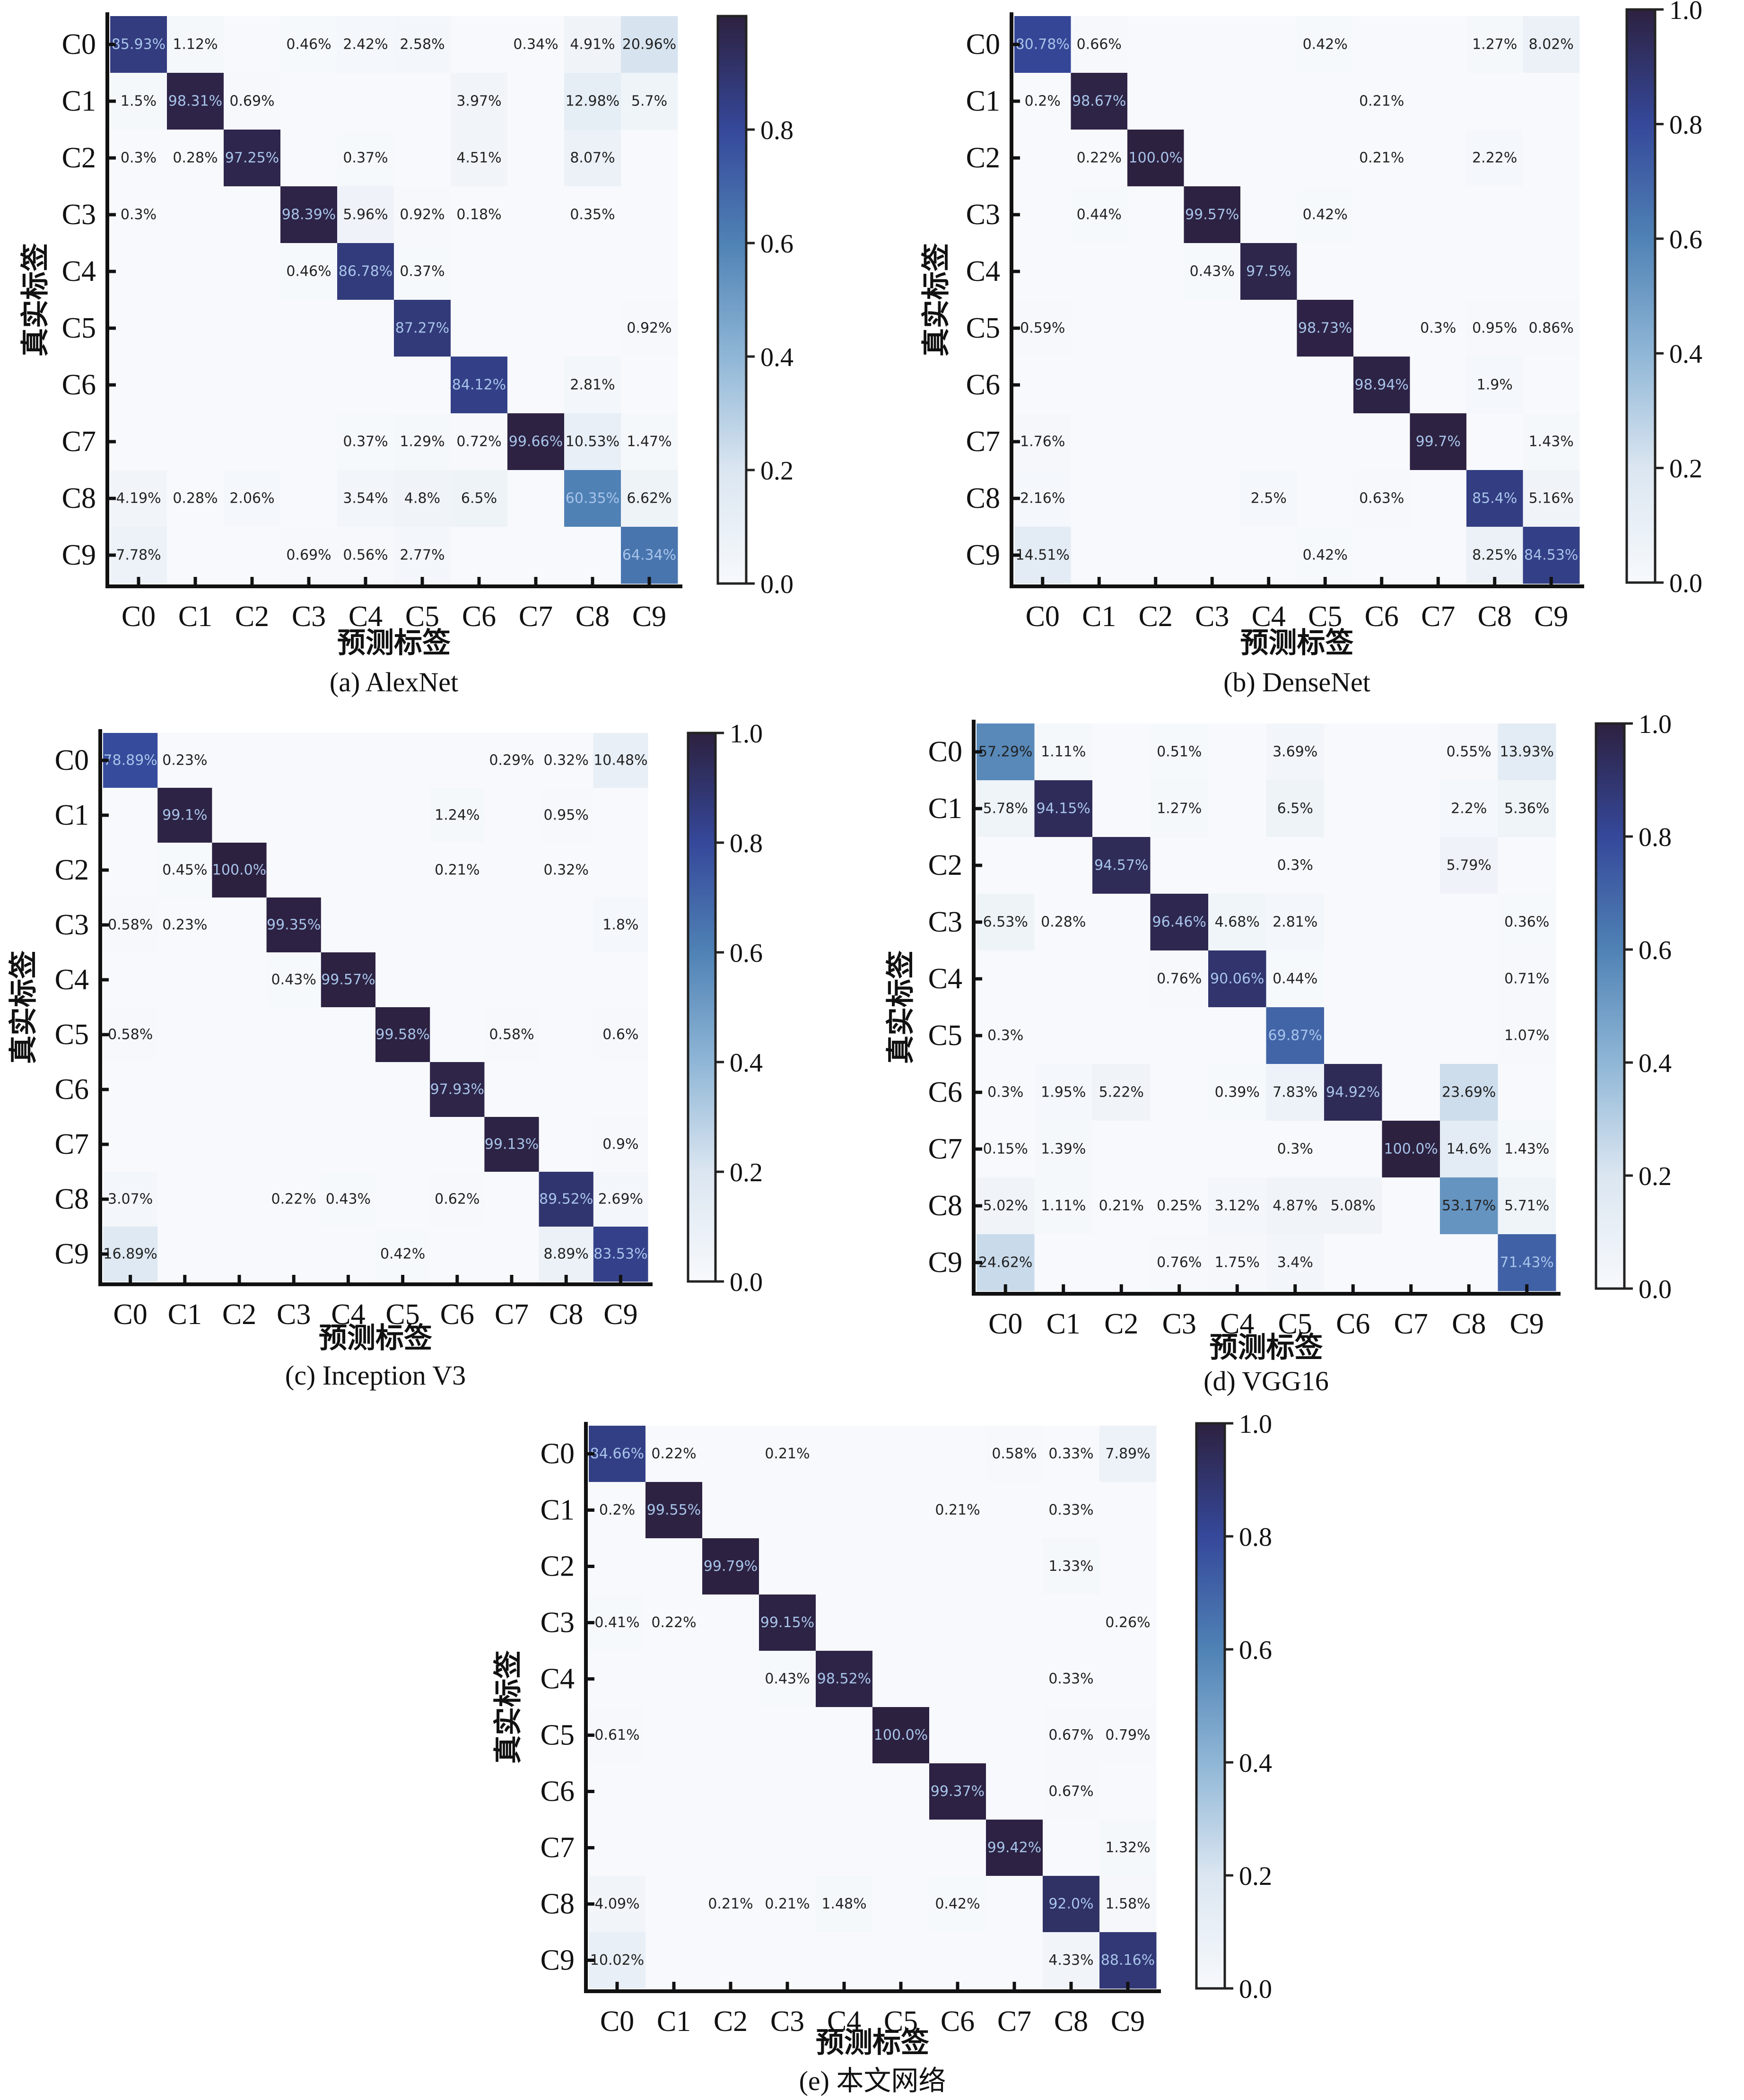 This screenshot has height=2100, width=1744. Describe the element at coordinates (1494, 44) in the screenshot. I see `cell-value-label: 1.27%` at that location.